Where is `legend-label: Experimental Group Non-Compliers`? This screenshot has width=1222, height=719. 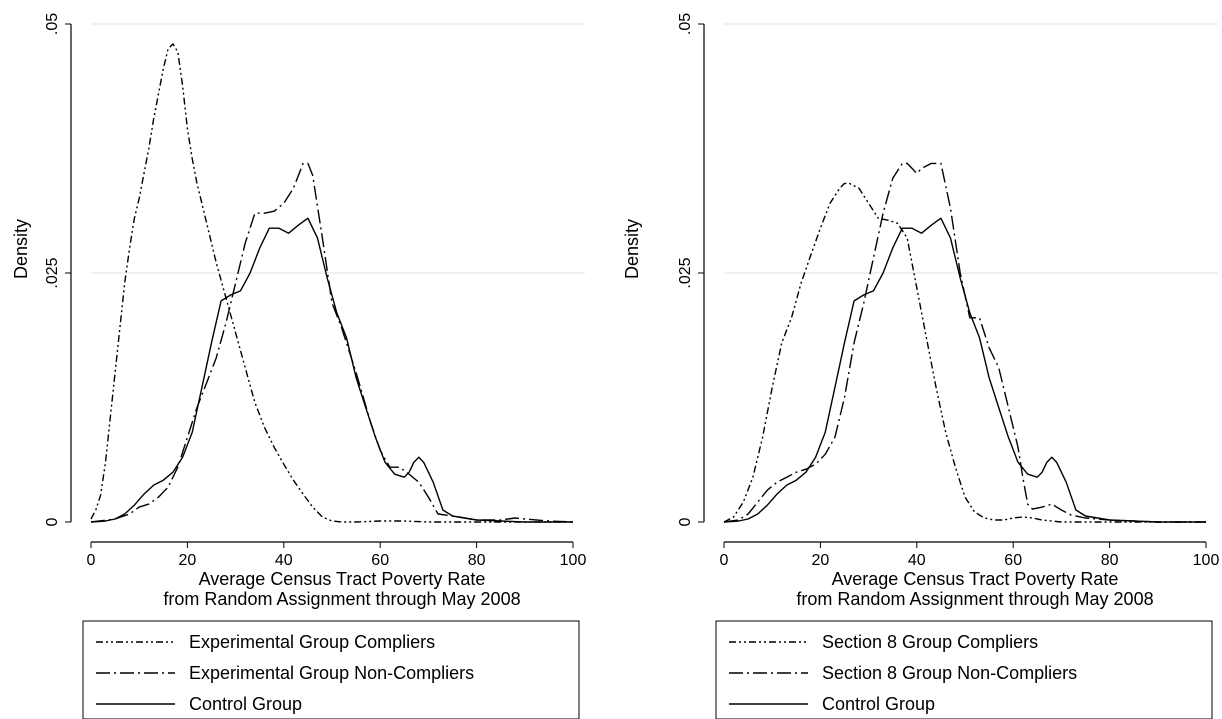
legend-label: Experimental Group Non-Compliers is located at coordinates (331, 673).